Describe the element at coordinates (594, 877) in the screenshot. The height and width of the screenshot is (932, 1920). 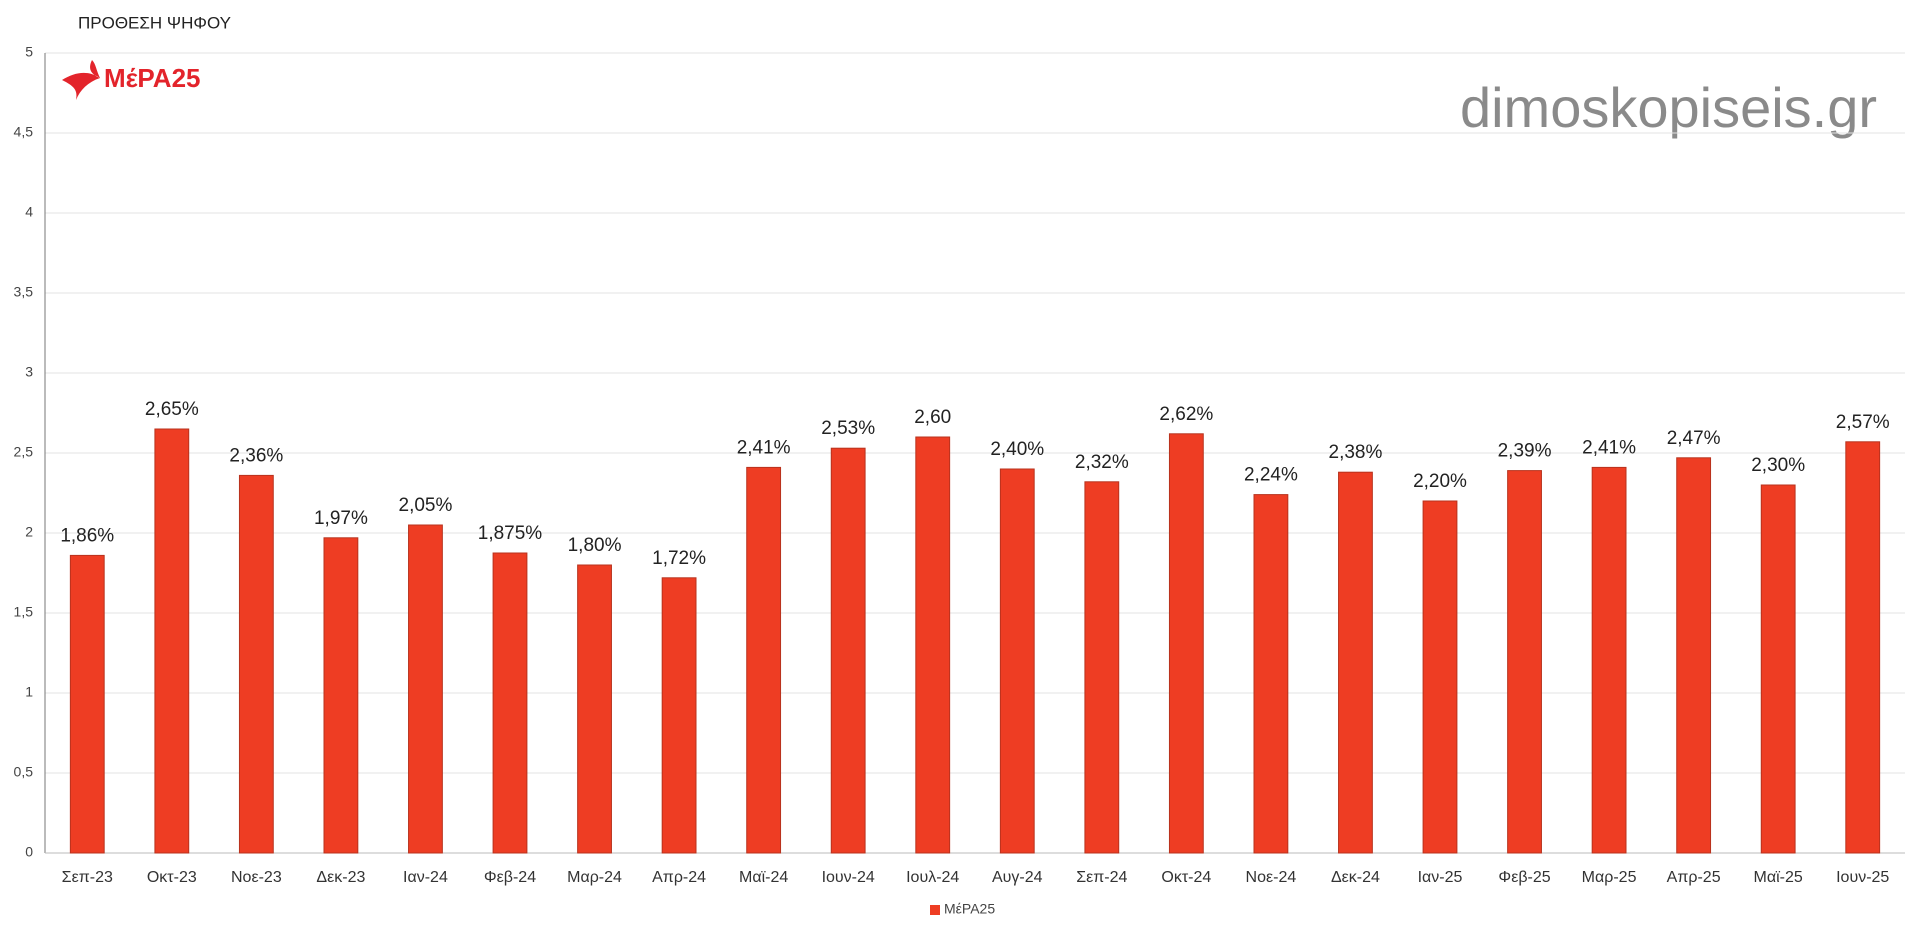
I see `x-tick-label: Μαρ-24` at that location.